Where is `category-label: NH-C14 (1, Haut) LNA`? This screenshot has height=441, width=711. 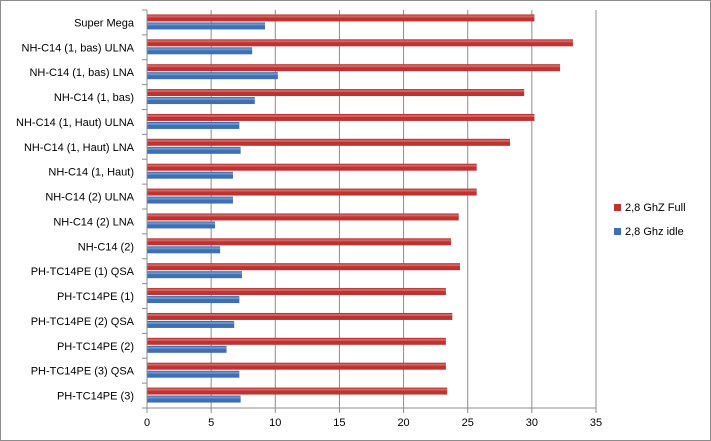 category-label: NH-C14 (1, Haut) LNA is located at coordinates (79, 148).